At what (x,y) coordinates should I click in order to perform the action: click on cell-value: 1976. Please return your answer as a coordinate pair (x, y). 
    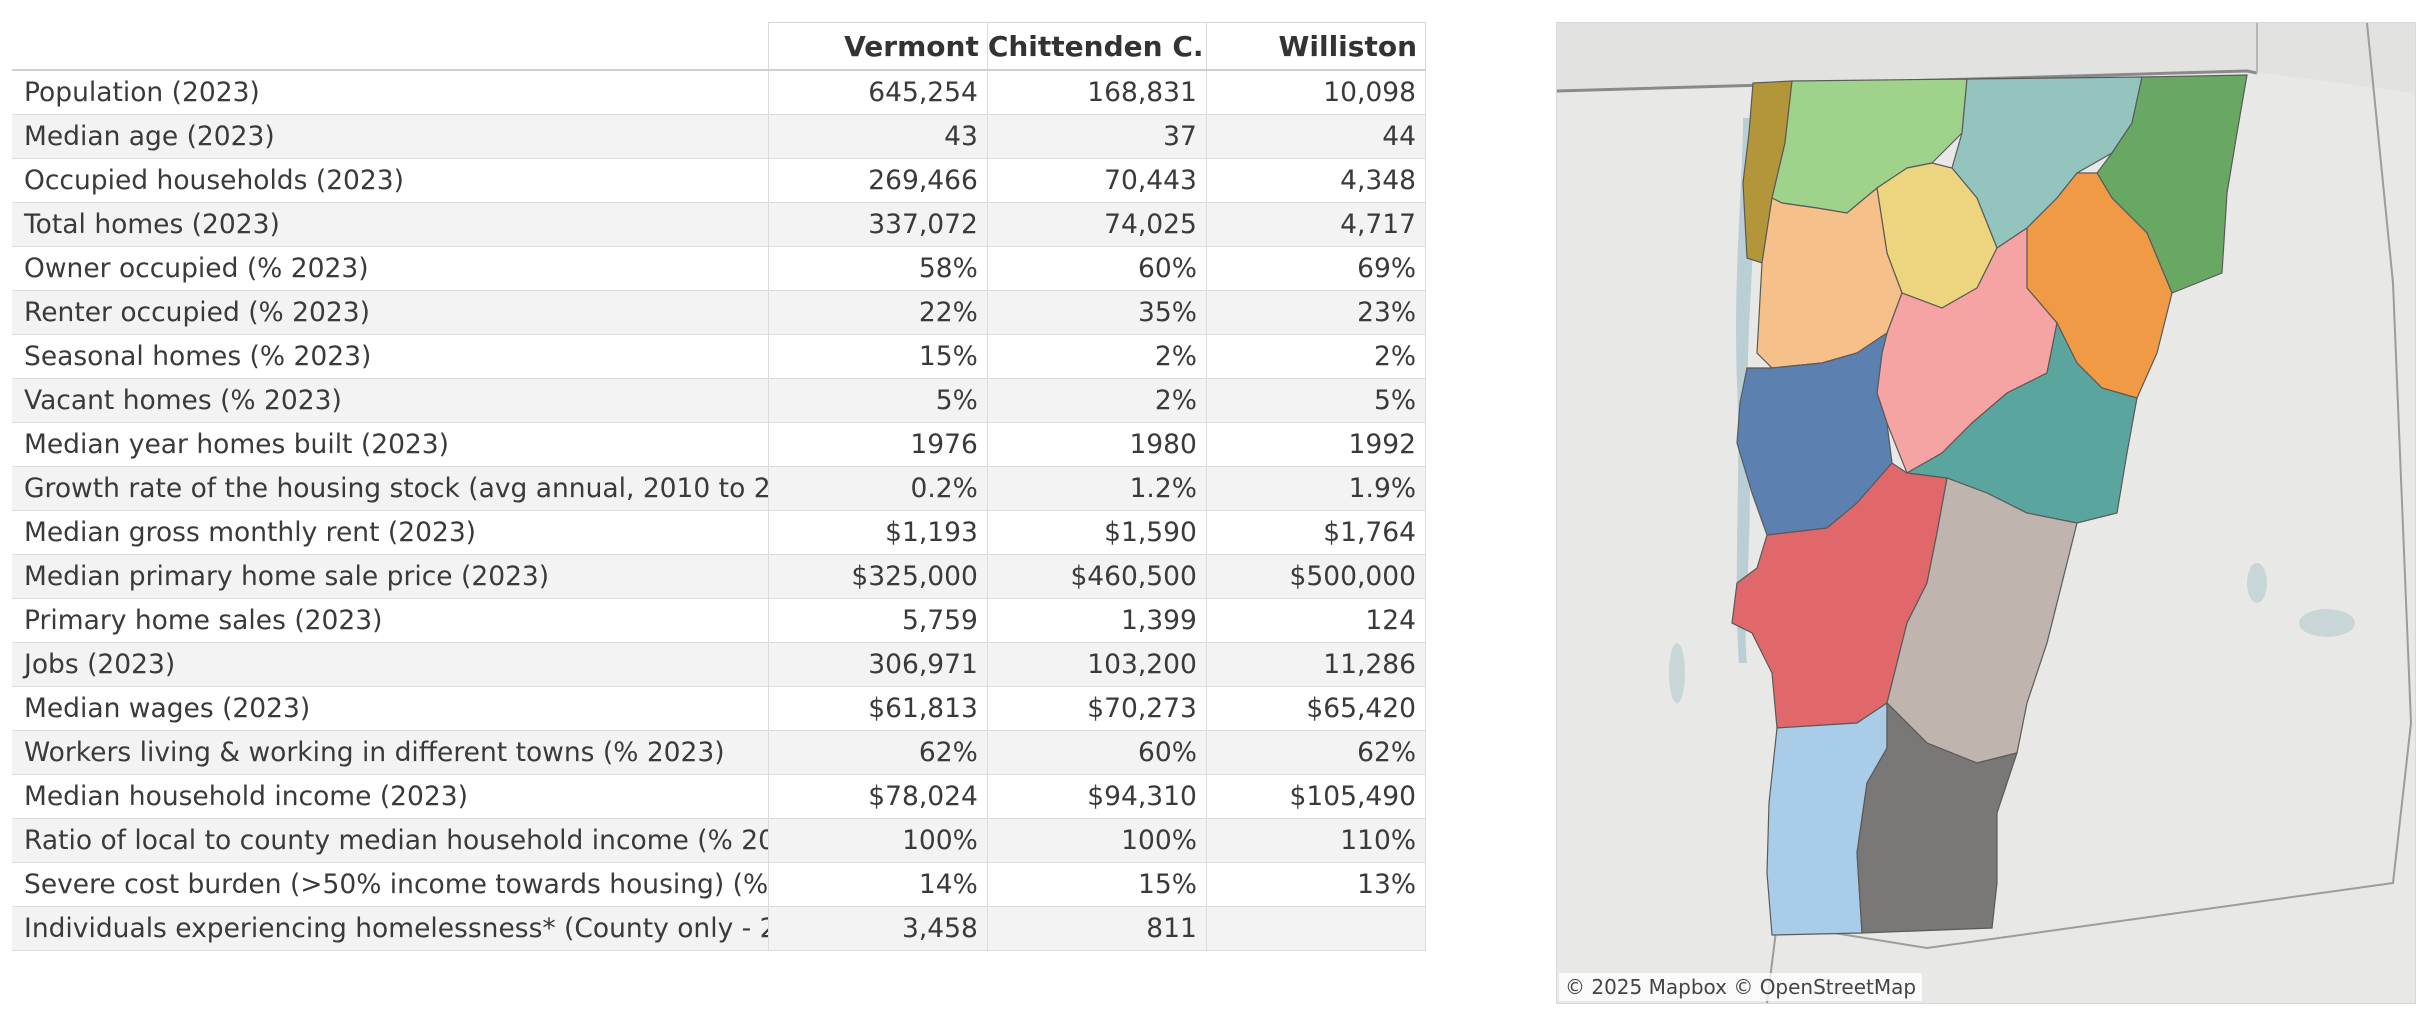
    Looking at the image, I should click on (877, 444).